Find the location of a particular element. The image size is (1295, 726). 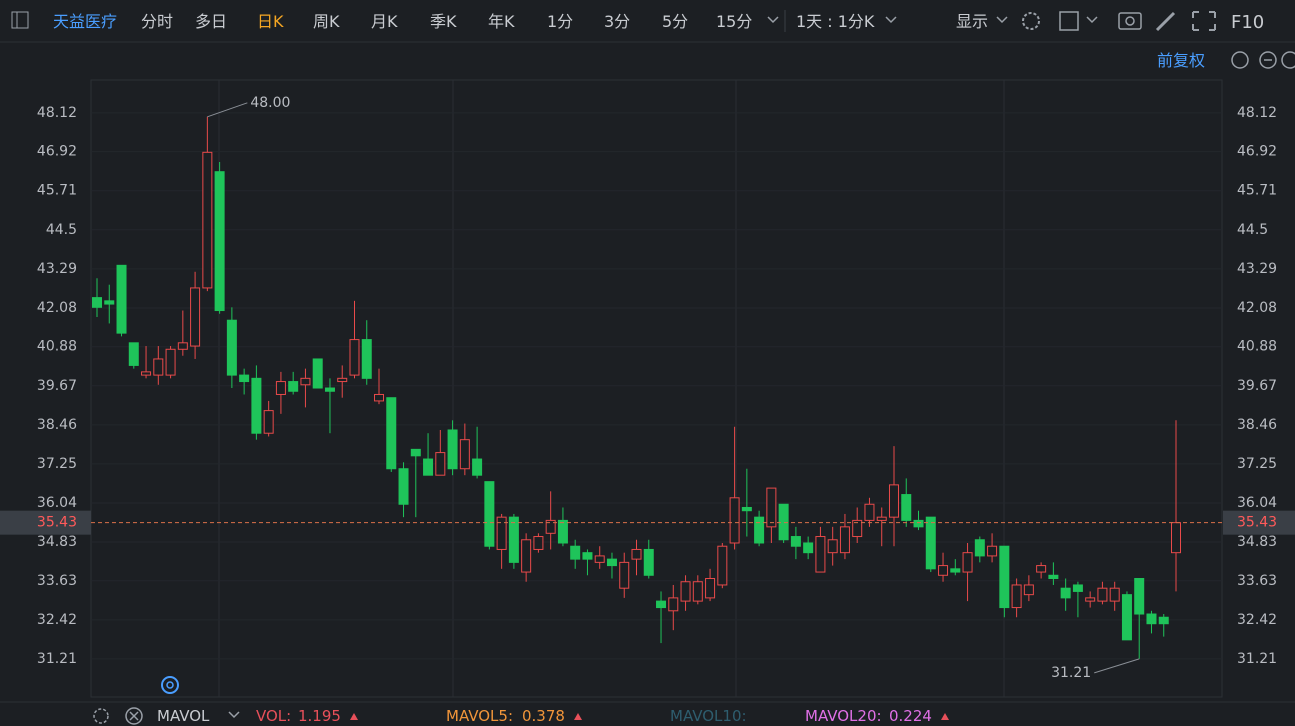

y-tick-label-right: 43.29 is located at coordinates (1257, 269).